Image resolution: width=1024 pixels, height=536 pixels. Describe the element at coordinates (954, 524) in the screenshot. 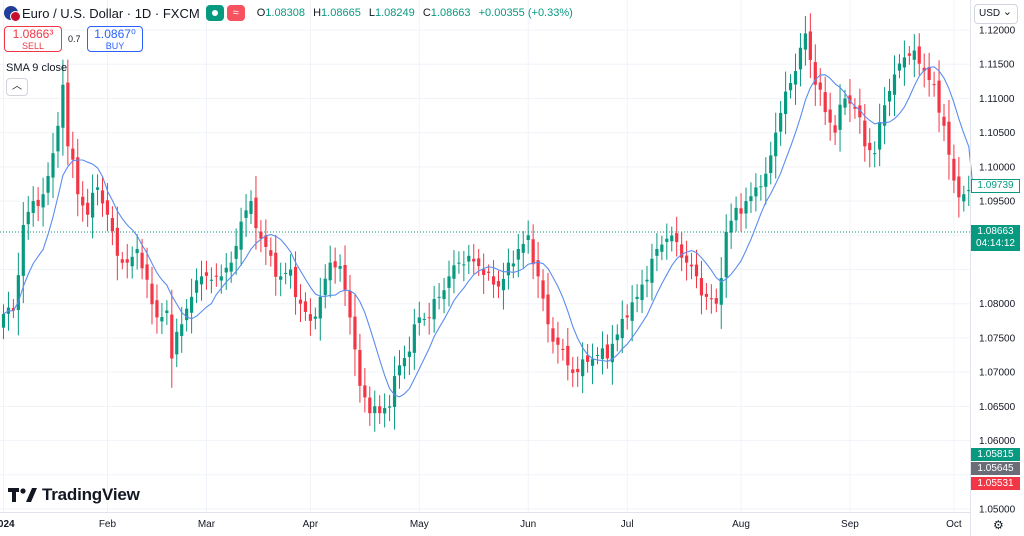

I see `time-tick-label: Oct` at that location.